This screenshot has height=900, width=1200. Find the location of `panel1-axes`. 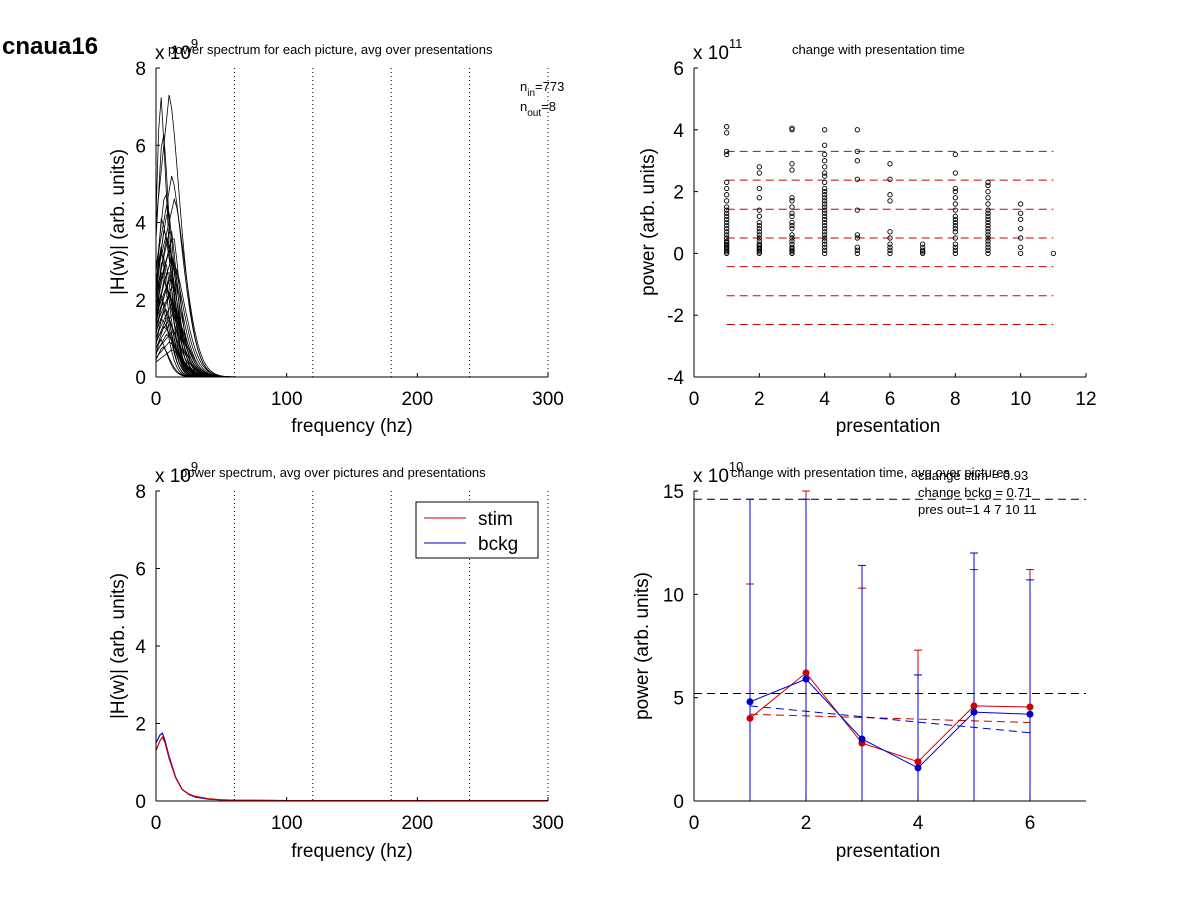

panel1-axes is located at coordinates (352, 222).